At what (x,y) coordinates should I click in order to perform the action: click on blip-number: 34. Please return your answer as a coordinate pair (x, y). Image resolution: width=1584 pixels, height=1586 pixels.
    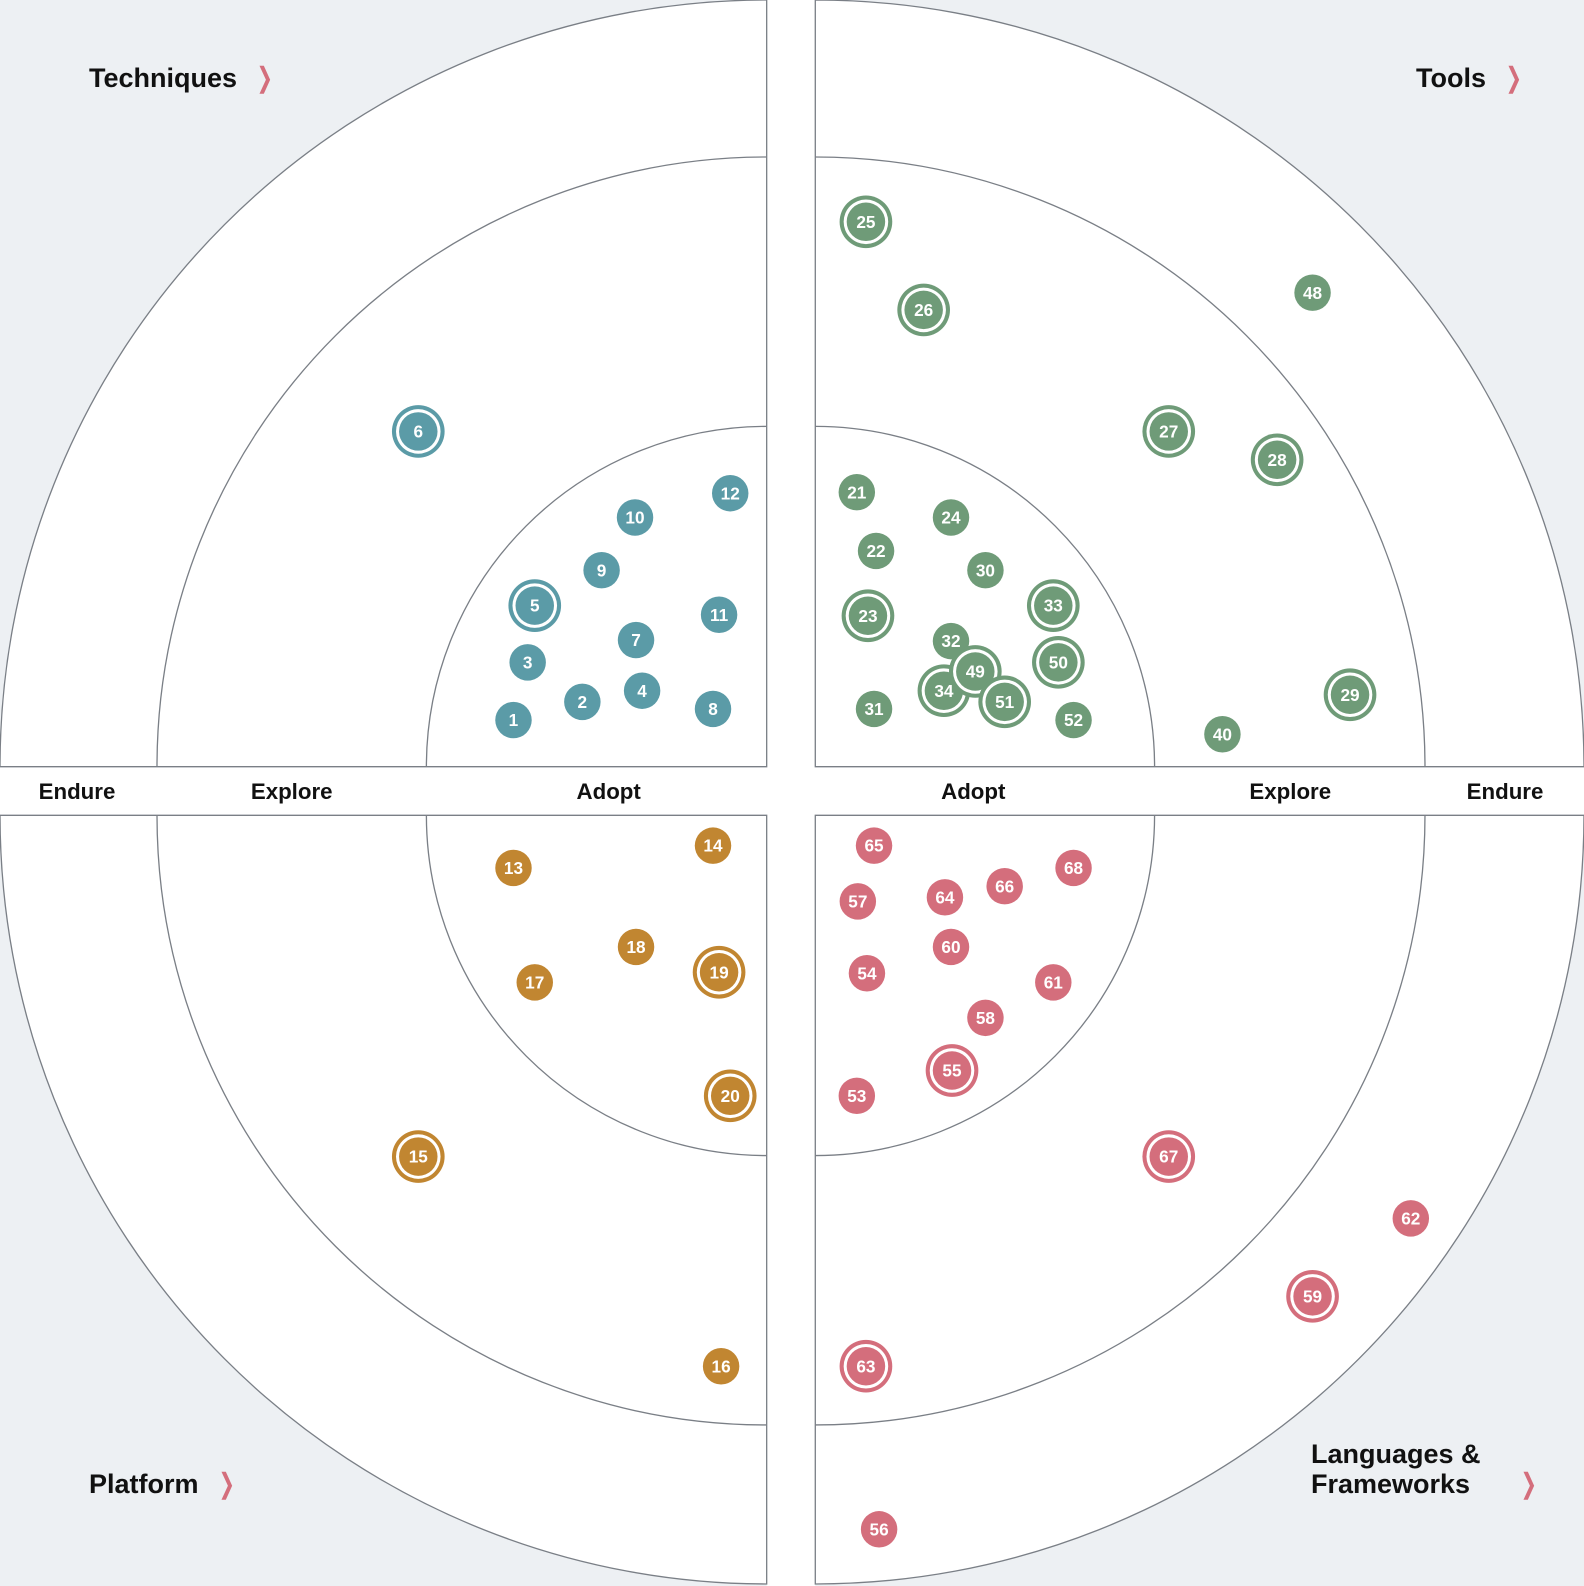
    Looking at the image, I should click on (944, 691).